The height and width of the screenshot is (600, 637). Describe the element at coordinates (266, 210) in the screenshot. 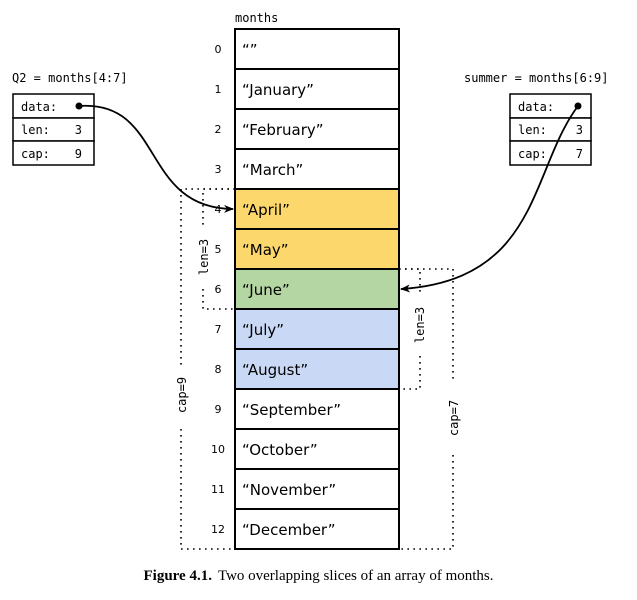

I see `cell-value: “April”` at that location.